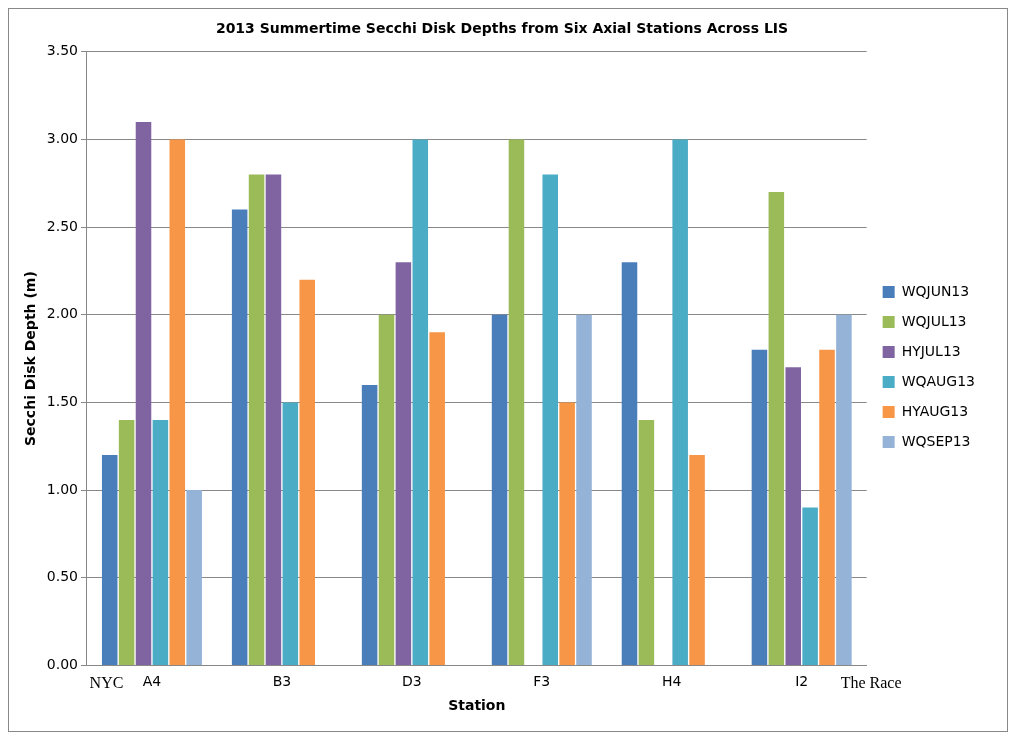 Image resolution: width=1017 pixels, height=742 pixels. What do you see at coordinates (936, 440) in the screenshot?
I see `legend-label: WQSEP13` at bounding box center [936, 440].